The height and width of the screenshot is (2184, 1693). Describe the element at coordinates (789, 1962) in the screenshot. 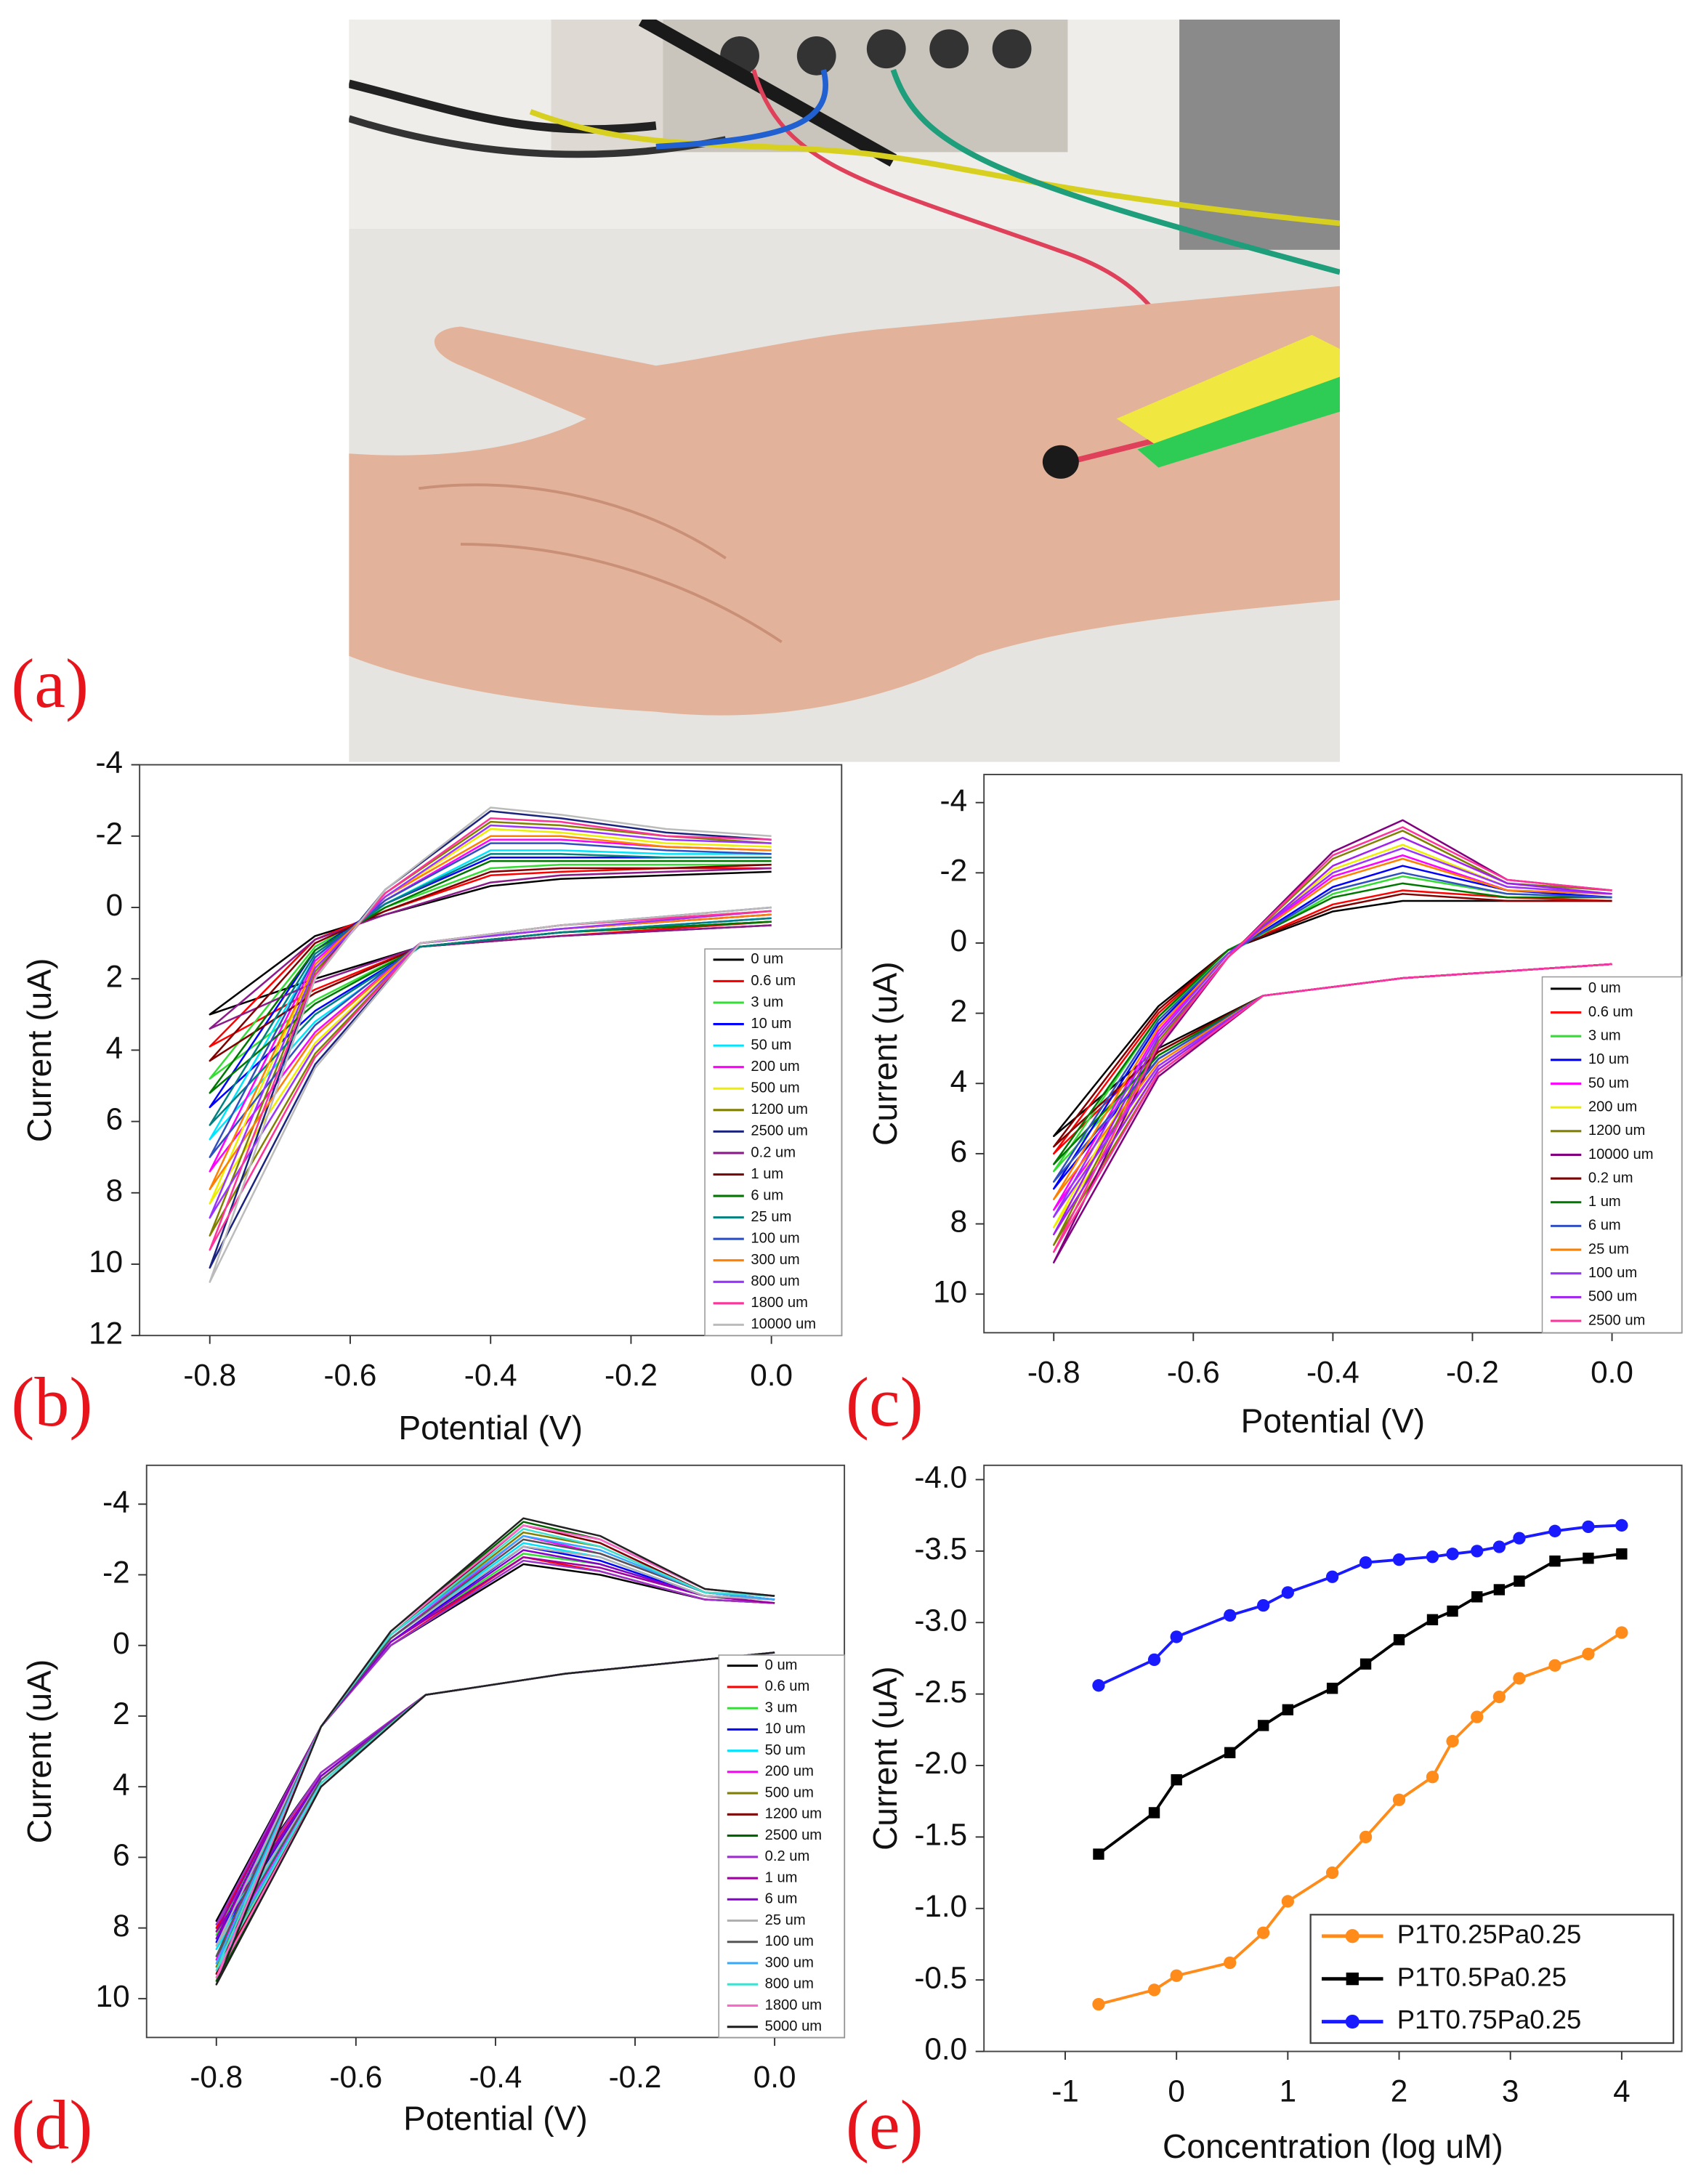

I see `legend-label: 300 um` at that location.